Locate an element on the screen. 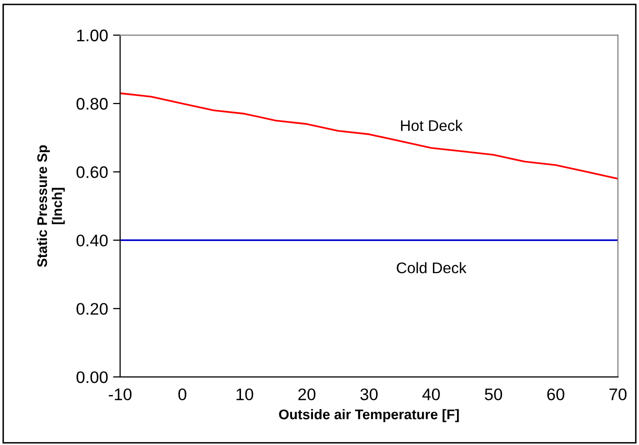 The height and width of the screenshot is (445, 639). y-tick-label: 0.80 is located at coordinates (92, 104).